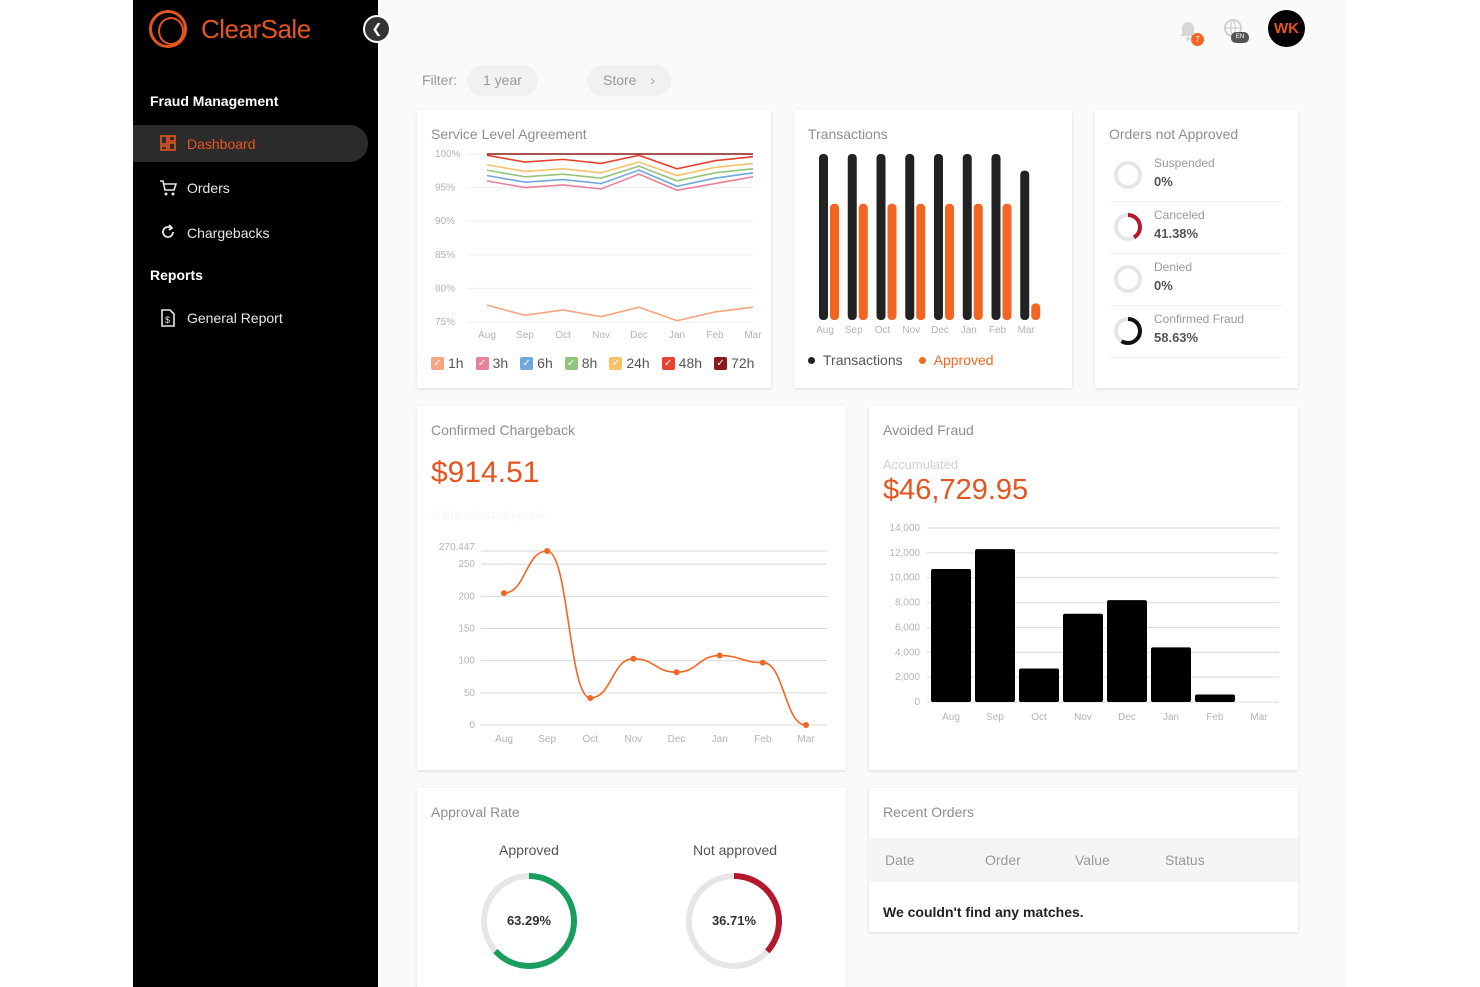 The height and width of the screenshot is (987, 1480). I want to click on bar-transactions-oct, so click(881, 237).